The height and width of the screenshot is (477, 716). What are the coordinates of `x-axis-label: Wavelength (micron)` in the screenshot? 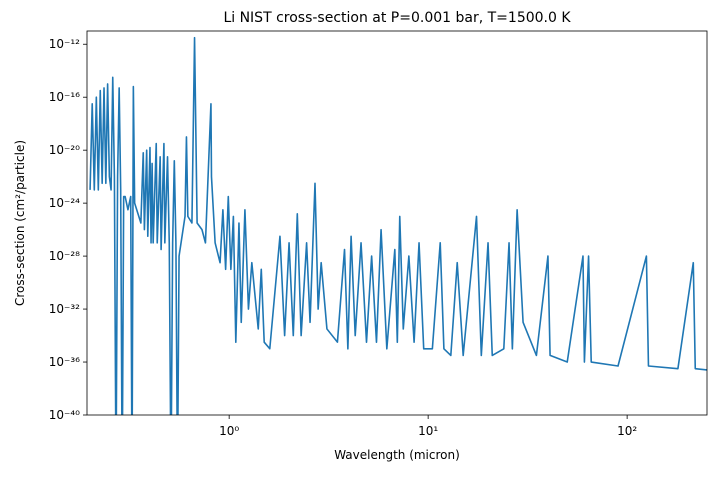 It's located at (397, 455).